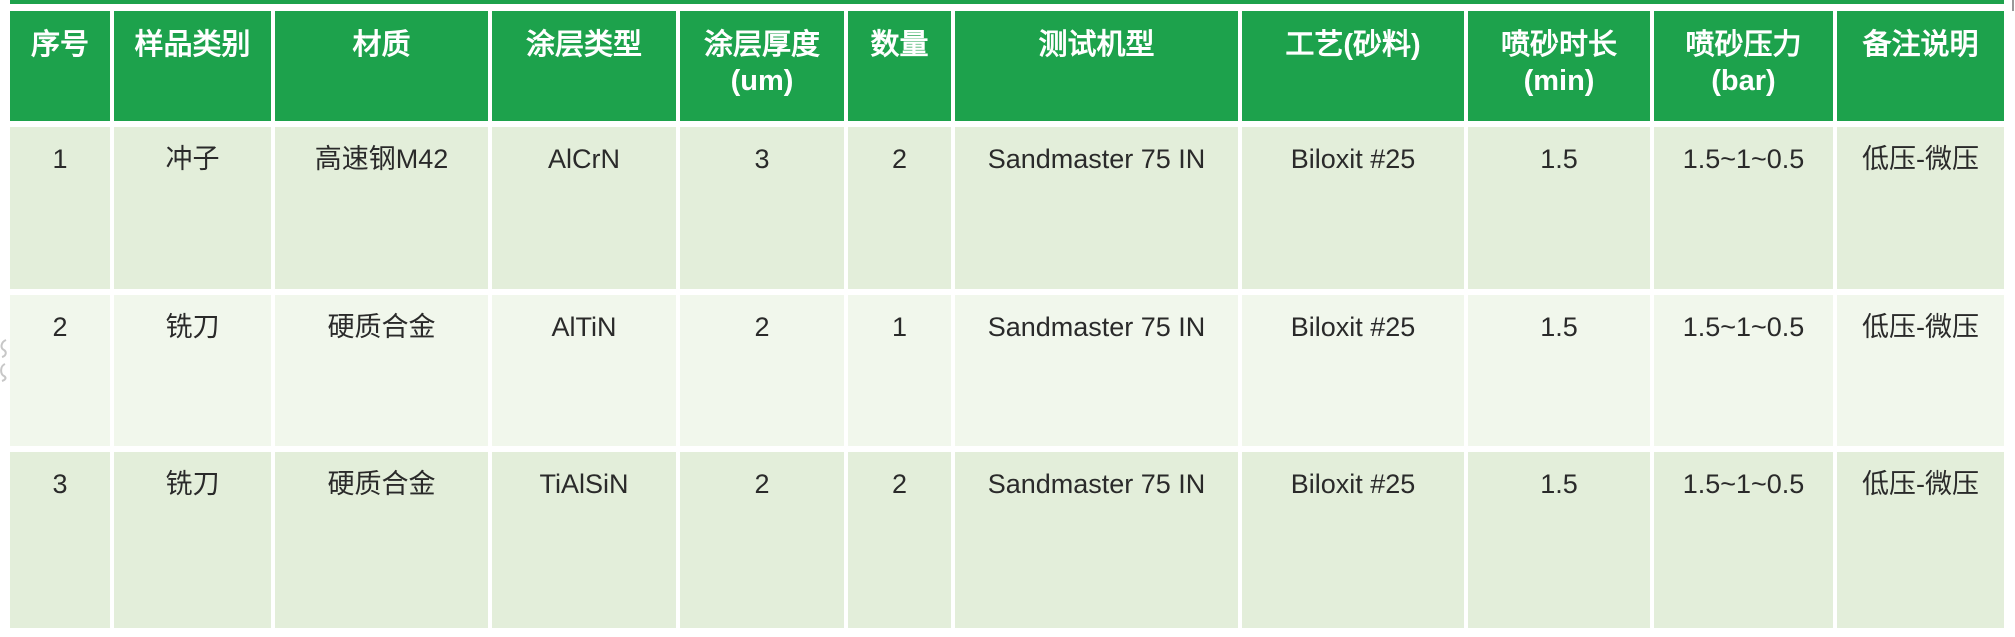  What do you see at coordinates (1559, 81) in the screenshot?
I see `col-header-unit: (min)` at bounding box center [1559, 81].